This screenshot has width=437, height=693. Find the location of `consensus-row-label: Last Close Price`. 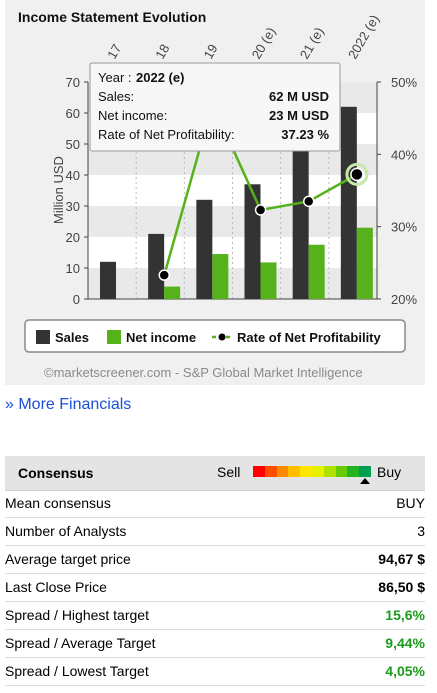

consensus-row-label: Last Close Price is located at coordinates (56, 587).